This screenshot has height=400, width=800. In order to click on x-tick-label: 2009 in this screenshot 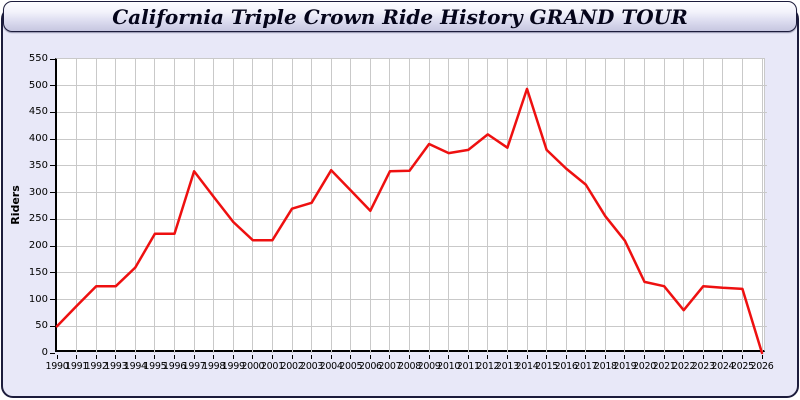, I will do `click(429, 366)`.